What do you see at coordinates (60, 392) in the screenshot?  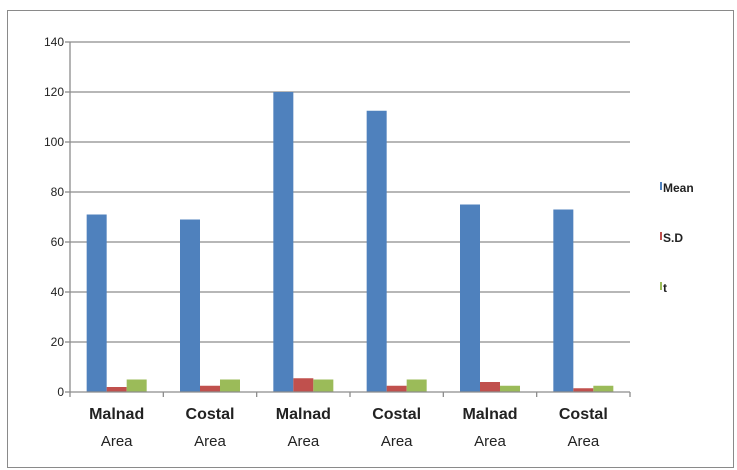 I see `y-tick-label: 0` at bounding box center [60, 392].